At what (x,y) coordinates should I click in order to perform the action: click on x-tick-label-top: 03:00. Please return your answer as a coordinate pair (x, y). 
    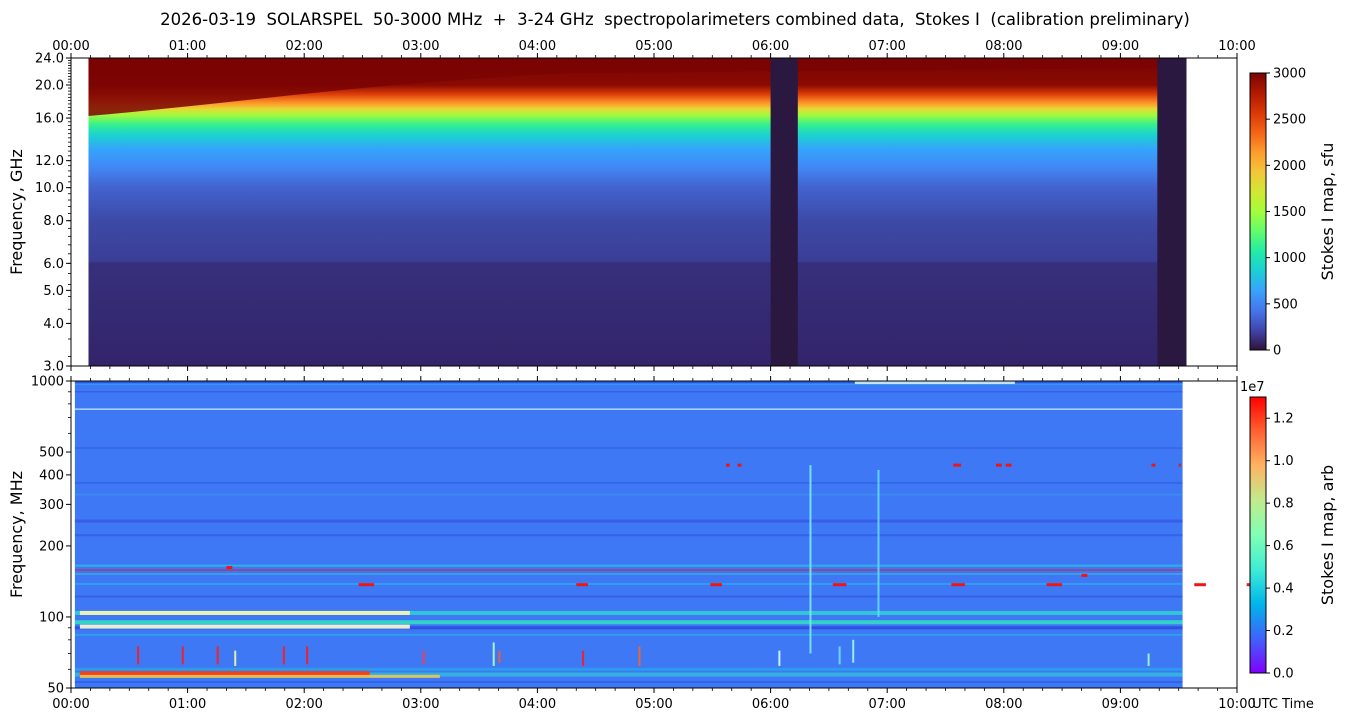
    Looking at the image, I should click on (420, 46).